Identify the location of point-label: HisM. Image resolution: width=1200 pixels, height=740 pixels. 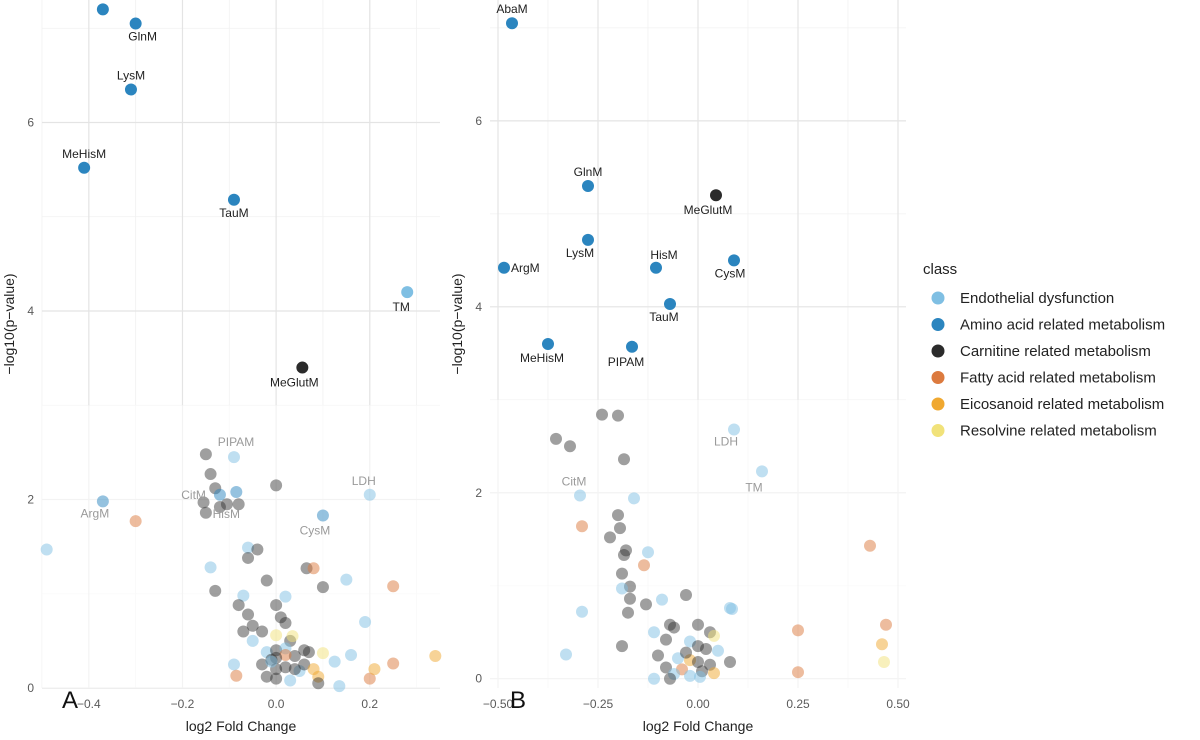
(226, 514).